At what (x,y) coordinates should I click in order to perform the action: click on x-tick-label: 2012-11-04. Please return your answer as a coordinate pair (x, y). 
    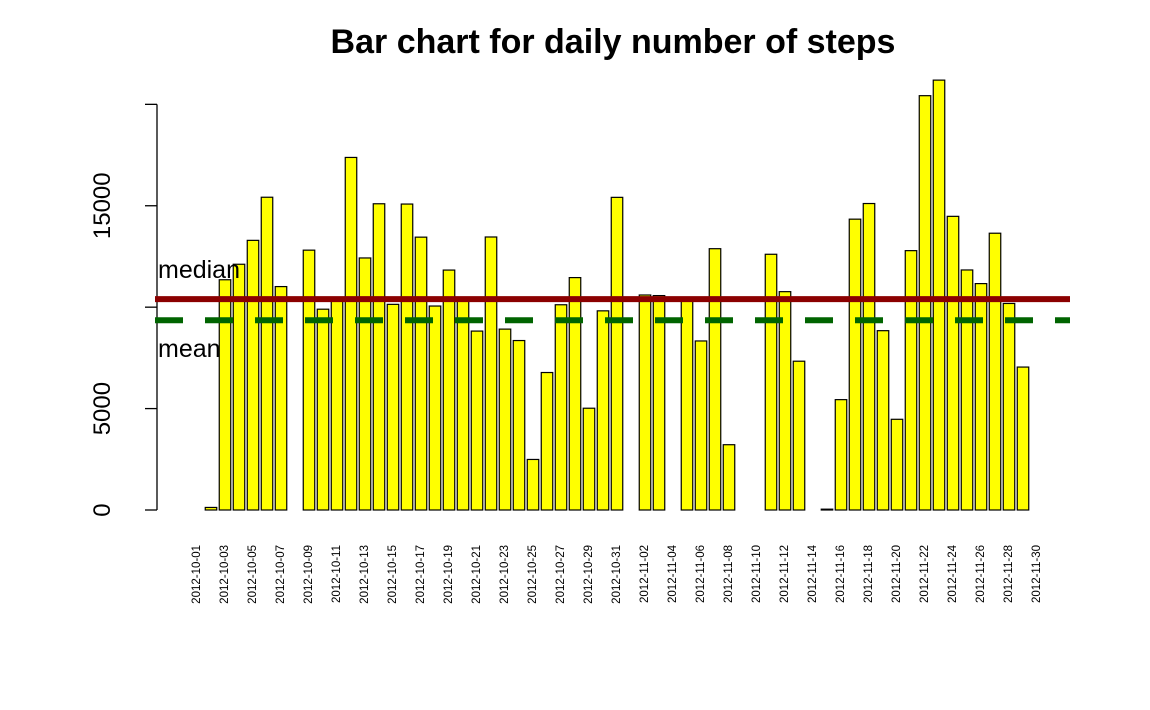
    Looking at the image, I should click on (673, 573).